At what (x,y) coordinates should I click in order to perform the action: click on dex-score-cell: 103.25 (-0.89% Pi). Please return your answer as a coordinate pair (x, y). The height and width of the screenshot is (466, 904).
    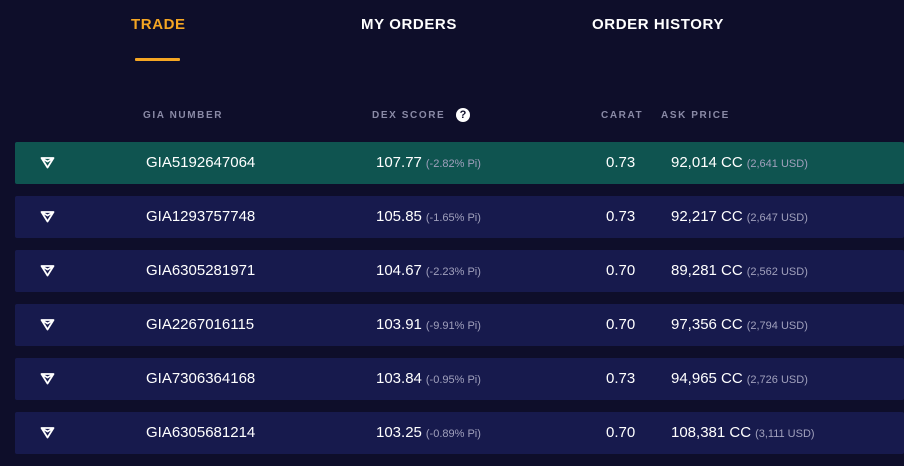
    Looking at the image, I should click on (428, 433).